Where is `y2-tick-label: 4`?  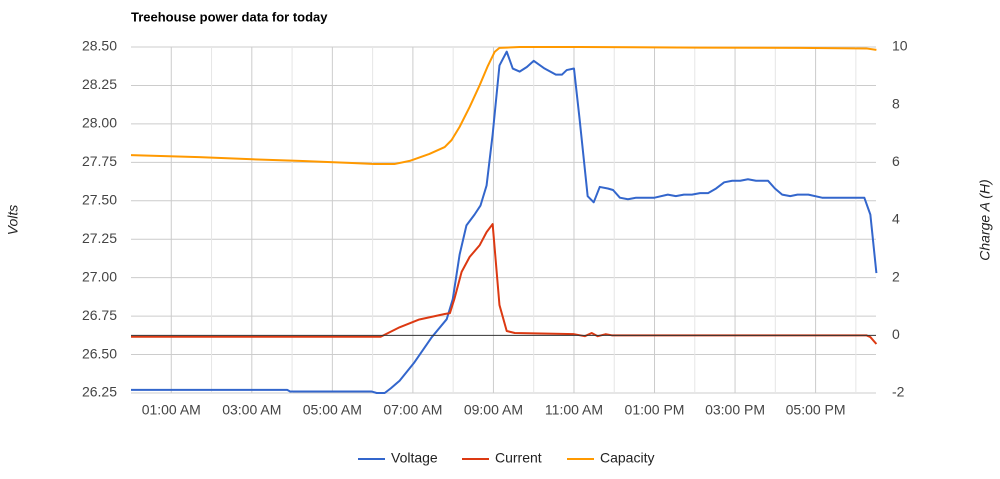
y2-tick-label: 4 is located at coordinates (896, 219).